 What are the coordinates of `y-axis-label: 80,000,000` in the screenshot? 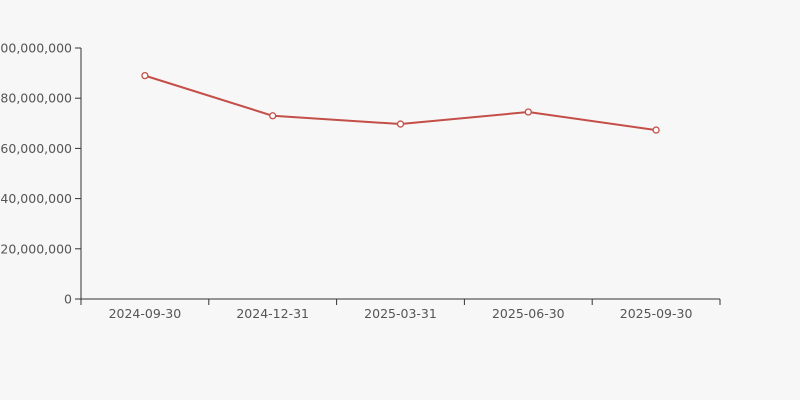 It's located at (36, 98).